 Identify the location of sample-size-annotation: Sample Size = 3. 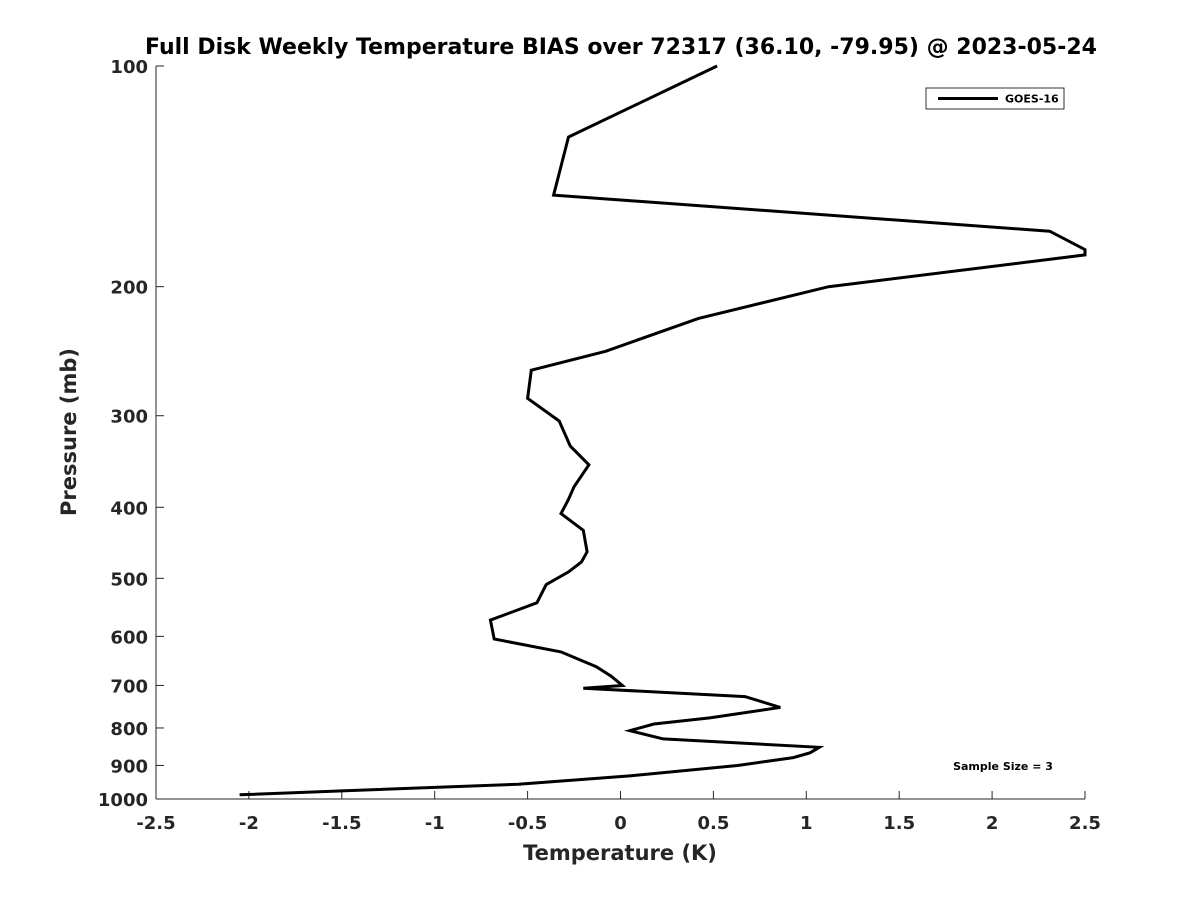
(1003, 766).